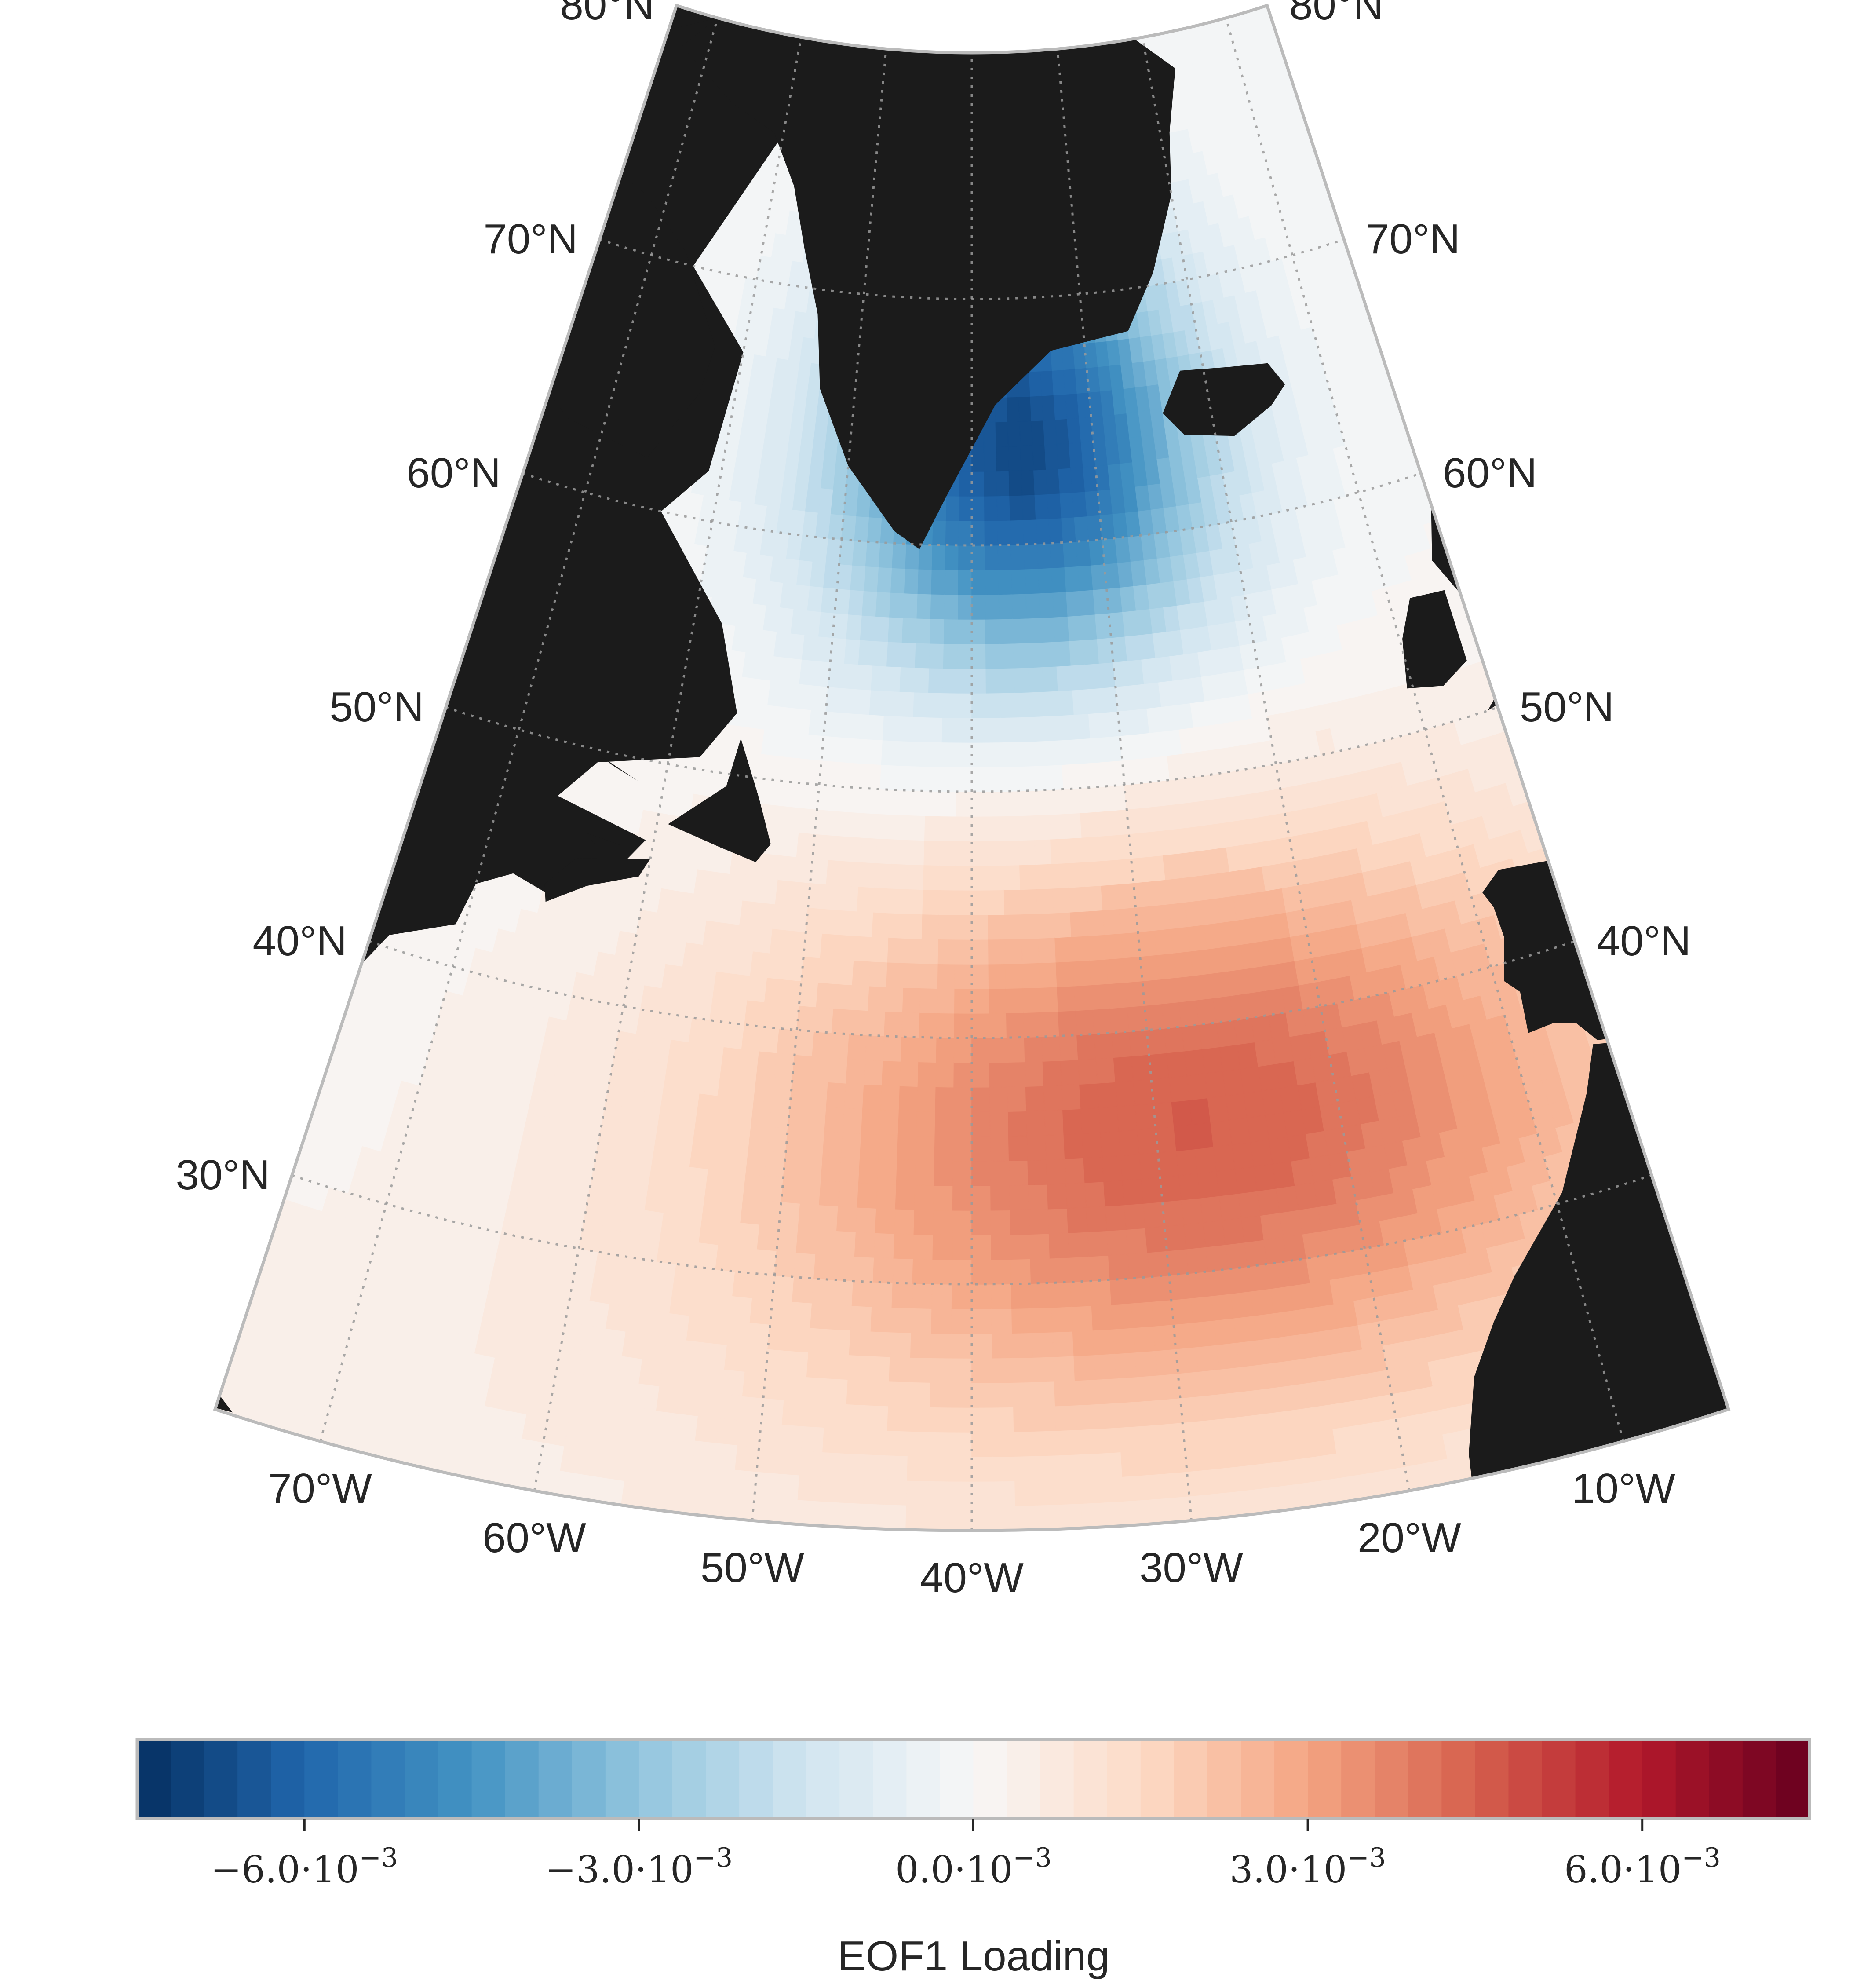  What do you see at coordinates (972, 1577) in the screenshot?
I see `lon-label: 40°W` at bounding box center [972, 1577].